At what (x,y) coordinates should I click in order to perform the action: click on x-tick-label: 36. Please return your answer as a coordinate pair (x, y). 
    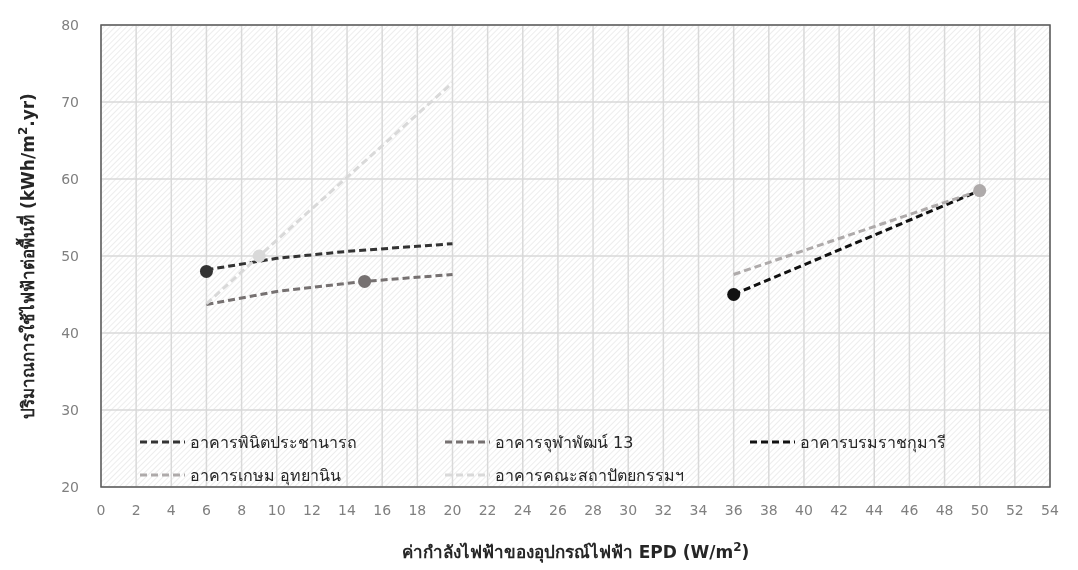
    Looking at the image, I should click on (733, 510).